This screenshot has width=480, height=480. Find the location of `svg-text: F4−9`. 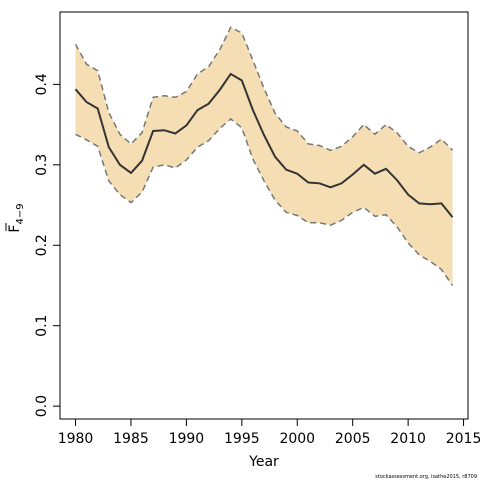

svg-text: F4−9 is located at coordinates (16, 217).